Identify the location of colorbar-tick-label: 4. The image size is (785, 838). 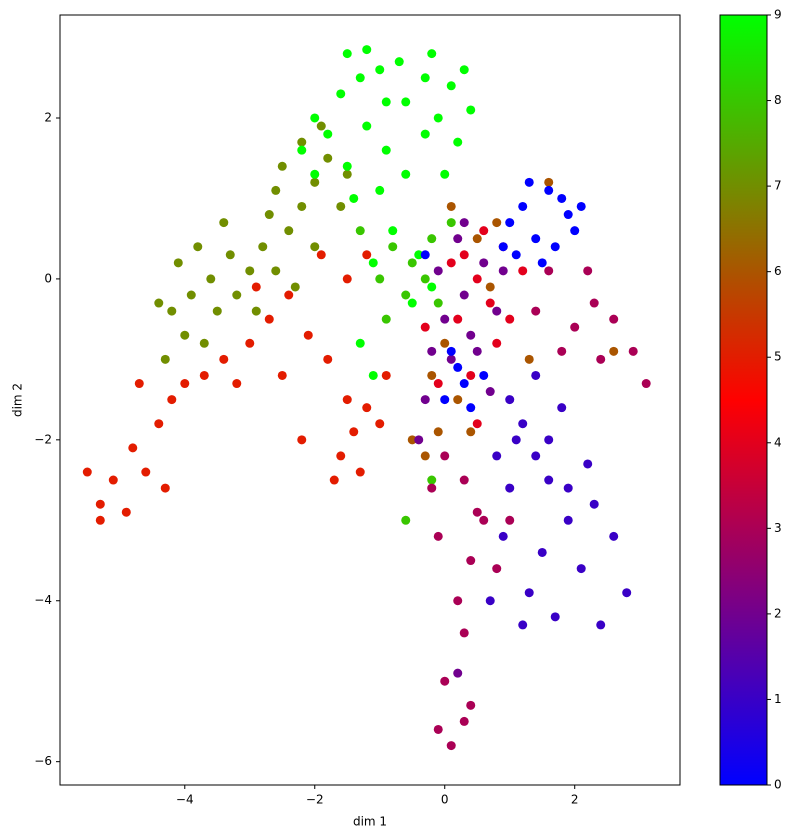
(778, 442).